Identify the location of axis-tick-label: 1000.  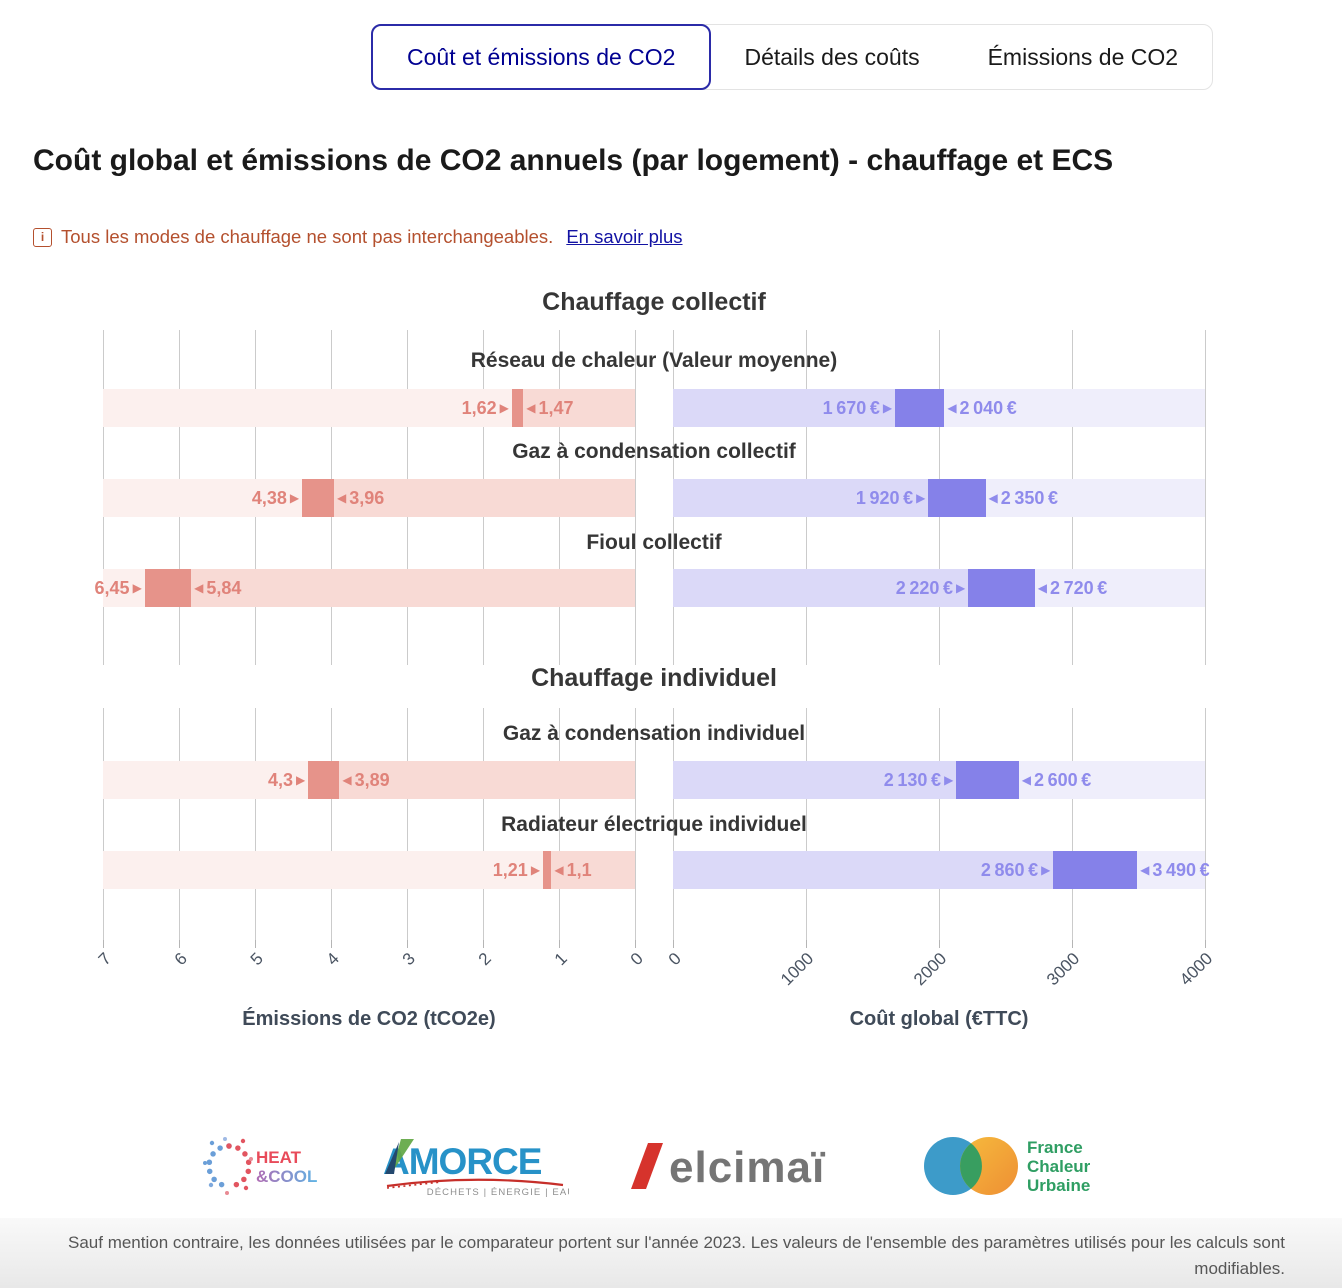
(797, 969).